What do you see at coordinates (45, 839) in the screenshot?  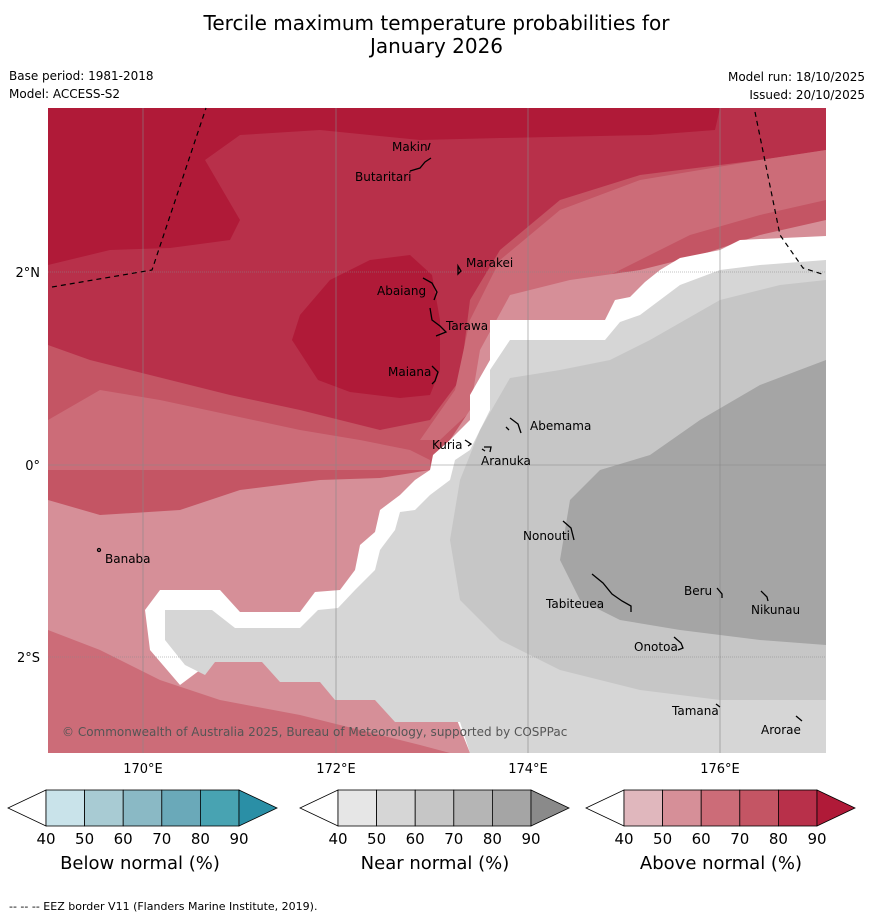 I see `colorbar-below-tick: 40` at bounding box center [45, 839].